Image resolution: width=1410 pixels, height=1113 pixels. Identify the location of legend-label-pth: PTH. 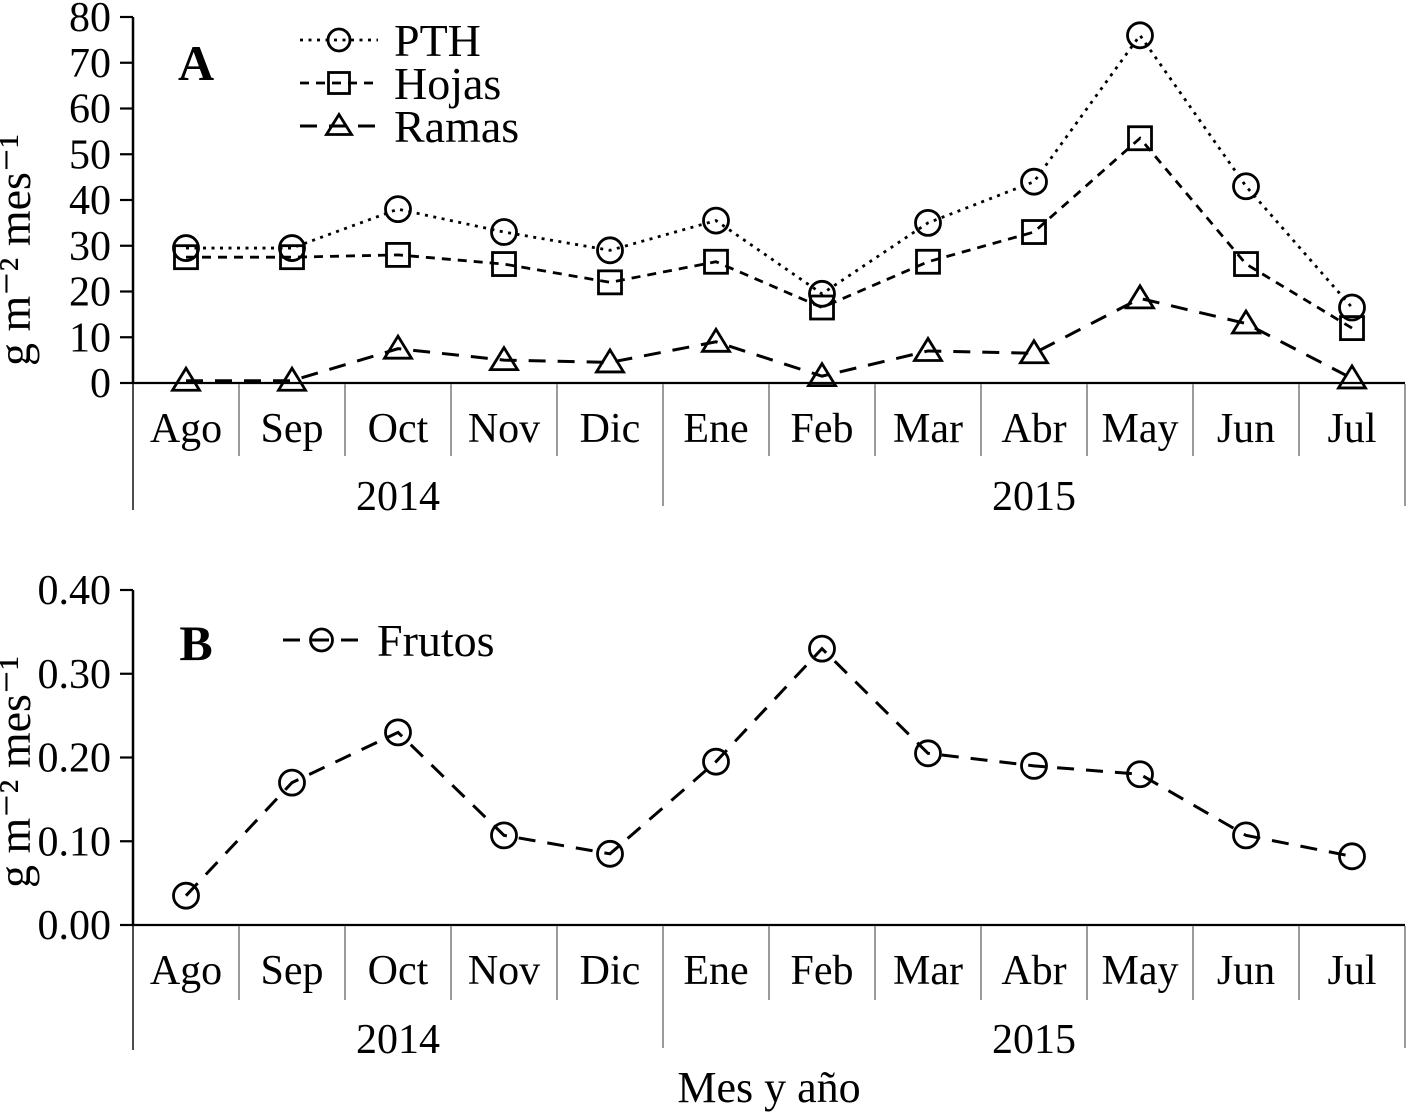
(437, 40).